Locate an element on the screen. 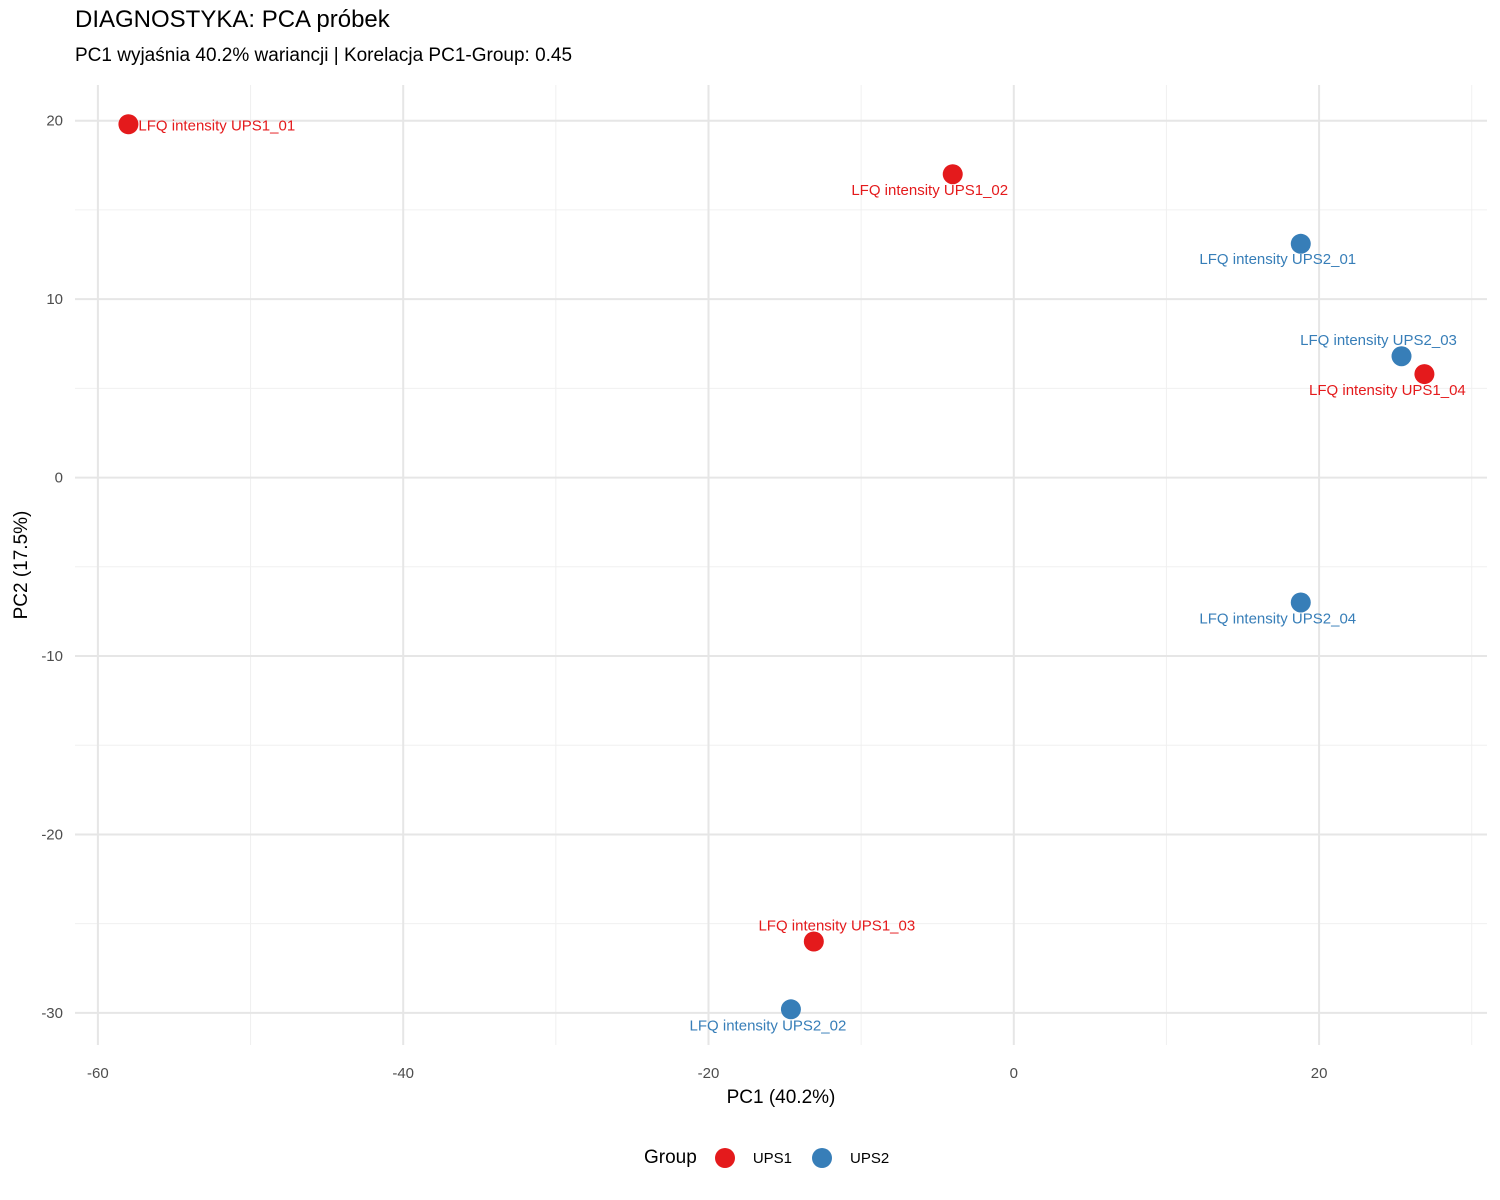 This screenshot has width=1500, height=1200. y-tick-label: 20 is located at coordinates (54, 121).